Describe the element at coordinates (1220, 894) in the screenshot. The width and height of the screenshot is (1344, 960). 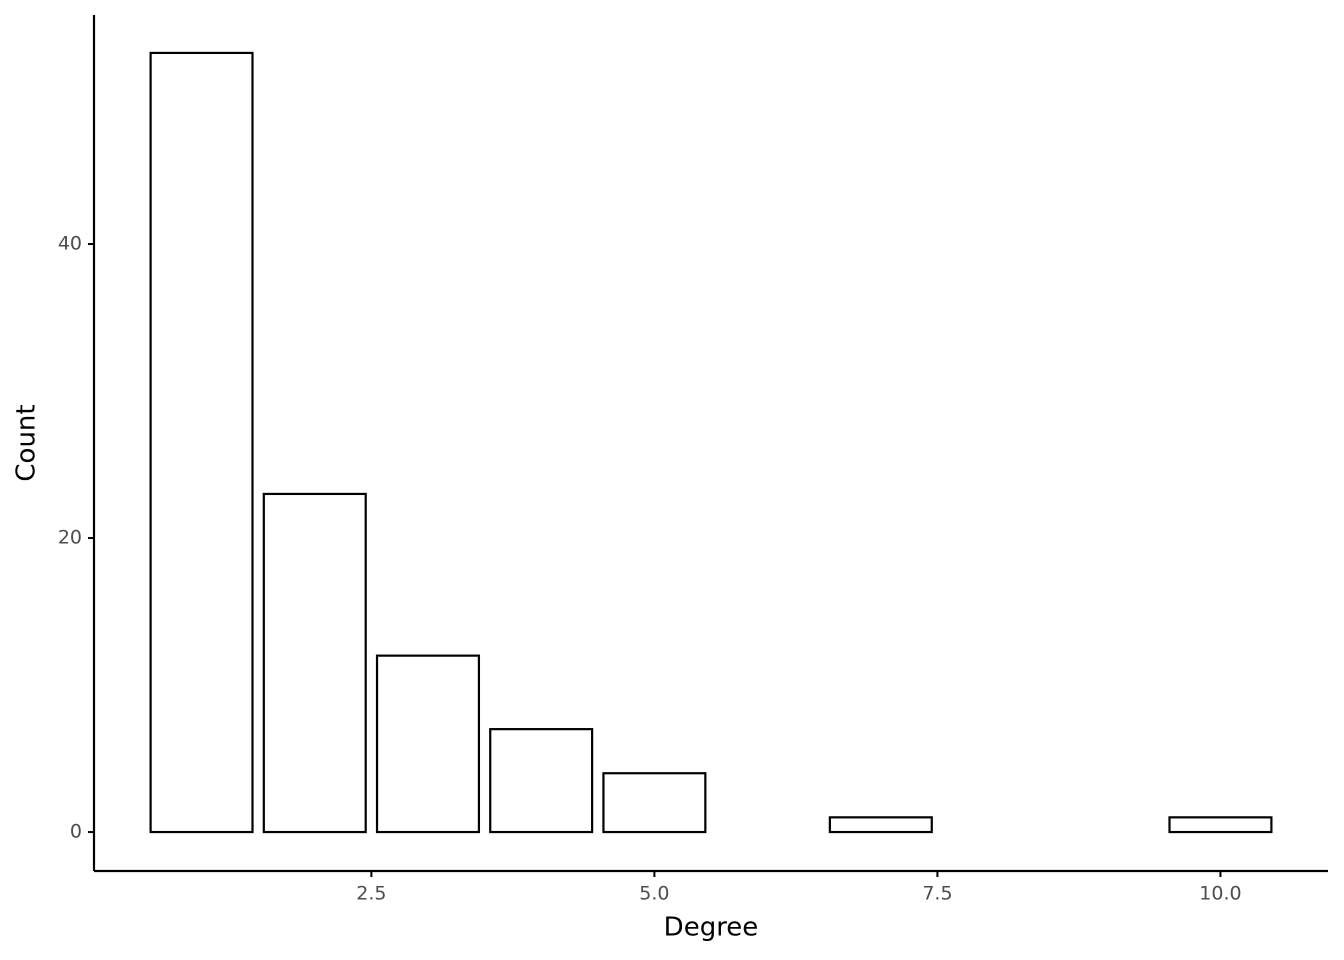
I see `x-tick-label: 10.0` at that location.